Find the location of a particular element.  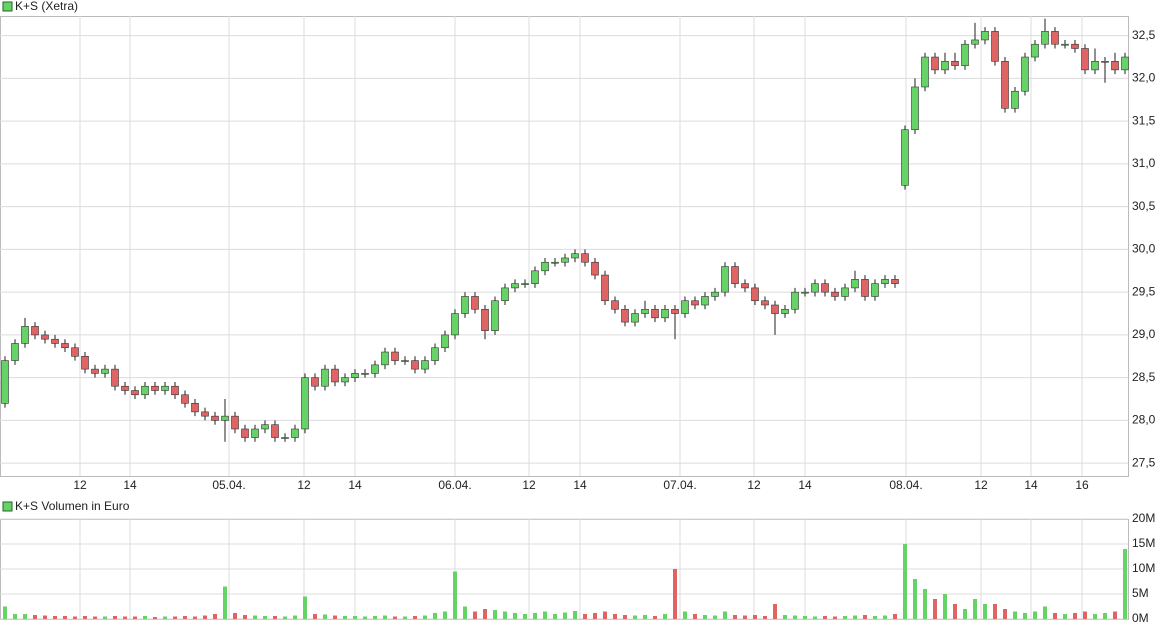

x-tick-label: 05.04. is located at coordinates (228, 485).